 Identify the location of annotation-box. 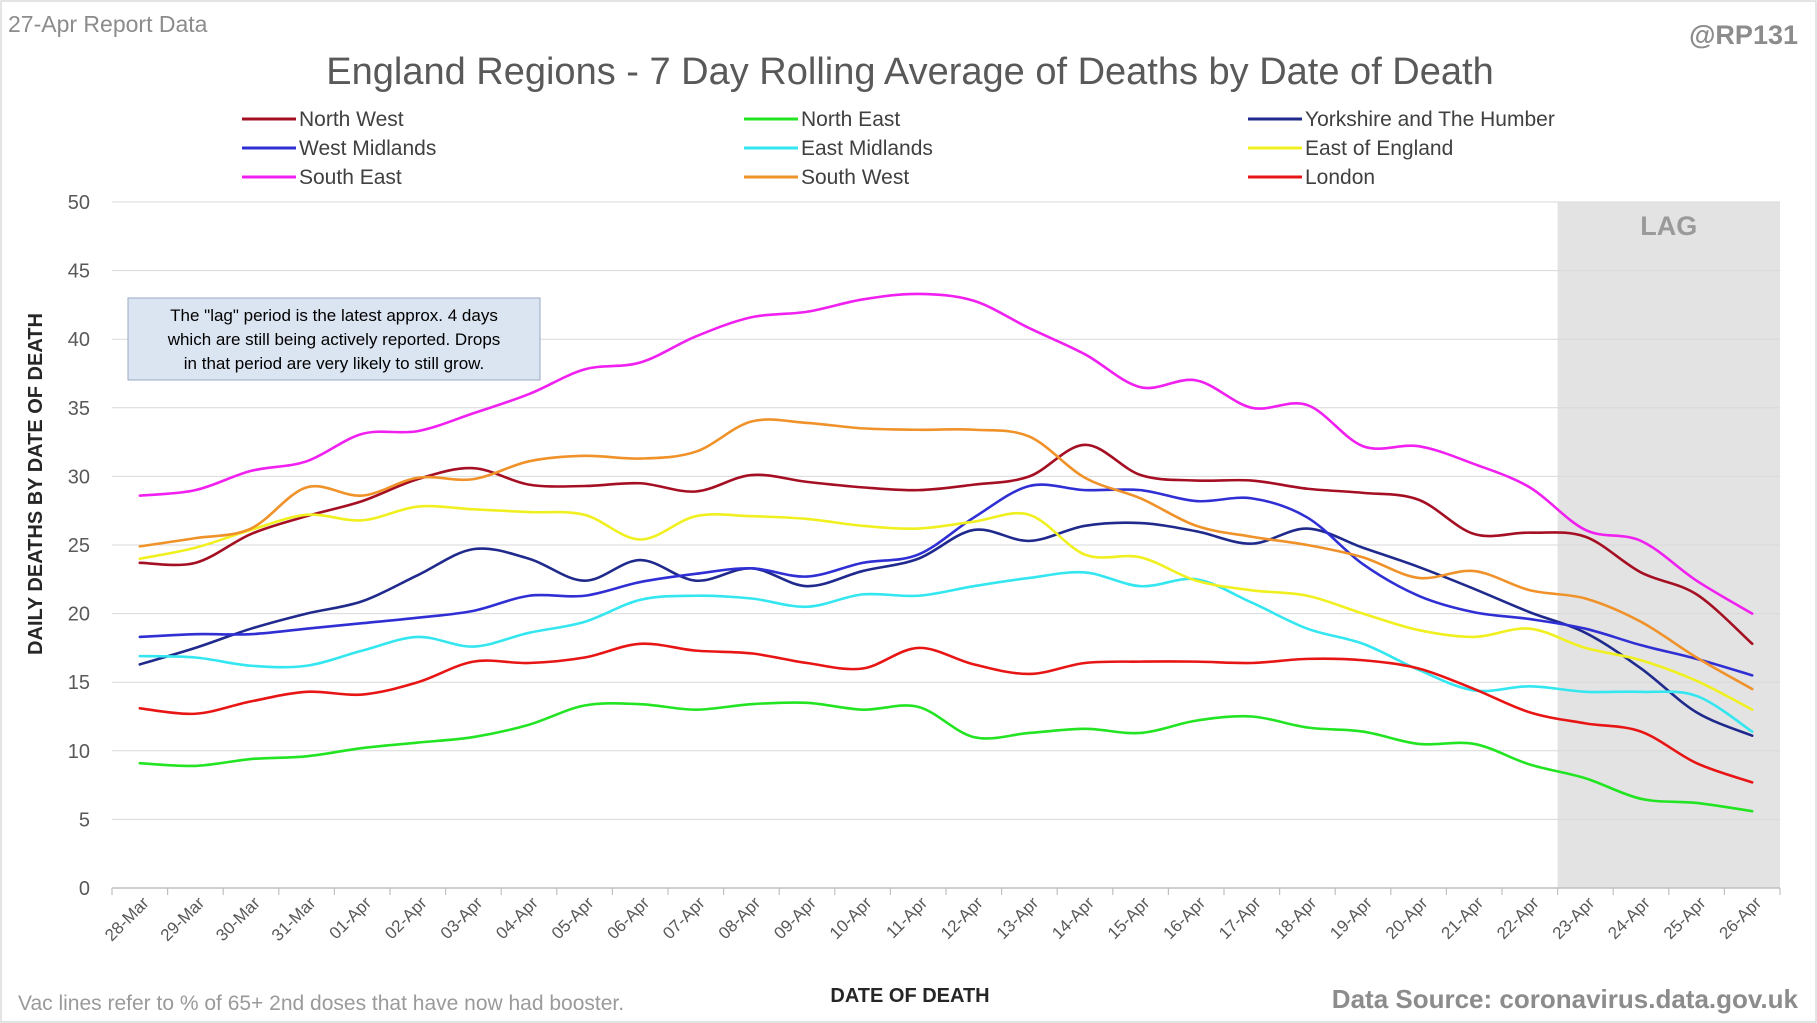
(334, 339).